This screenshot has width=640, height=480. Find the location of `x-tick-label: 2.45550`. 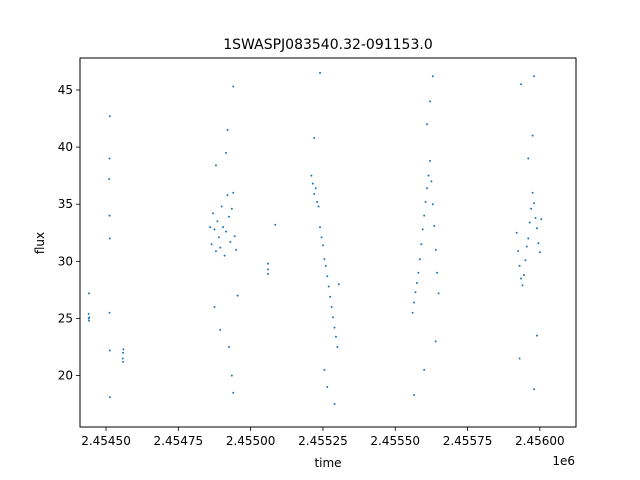

x-tick-label: 2.45550 is located at coordinates (395, 441).